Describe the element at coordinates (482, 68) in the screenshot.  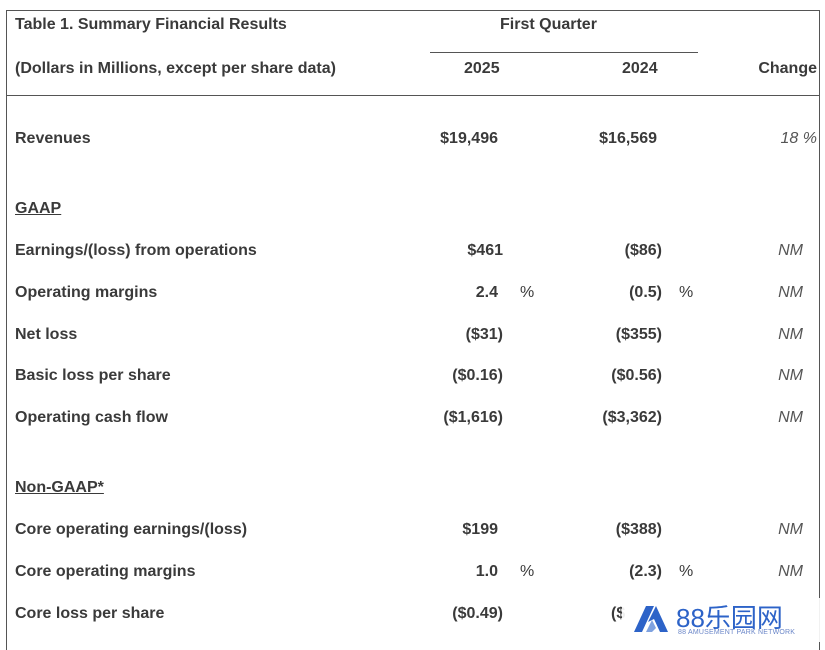
I see `col-header-2025: 2025` at that location.